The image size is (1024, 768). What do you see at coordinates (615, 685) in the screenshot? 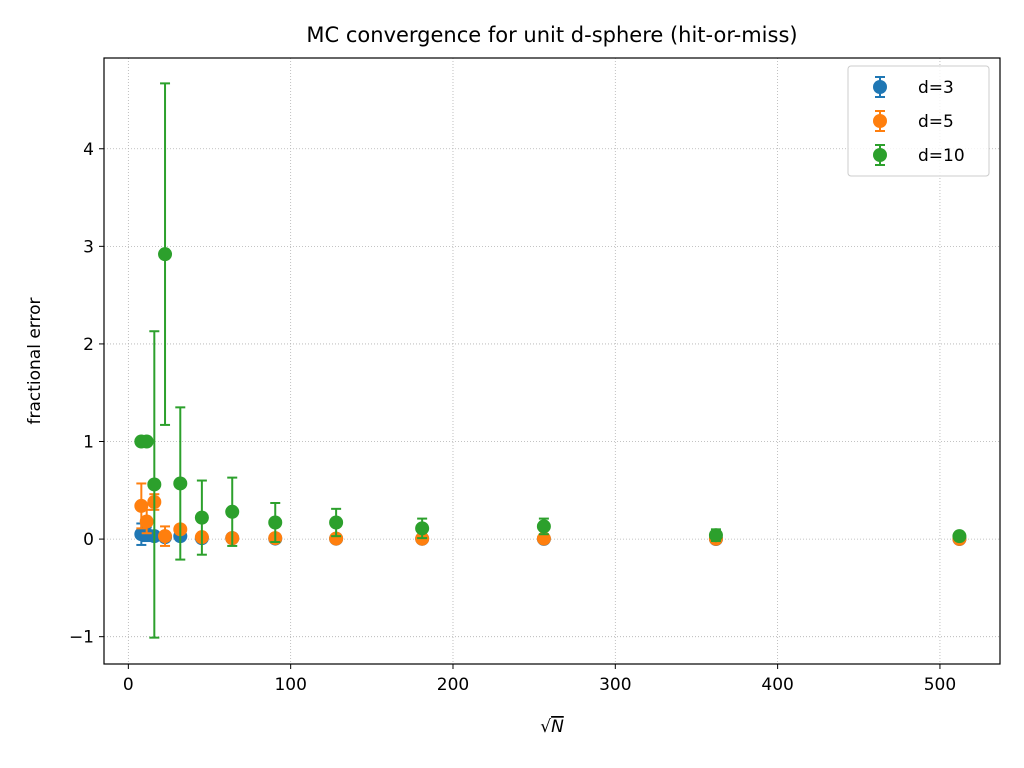
I see `x-tick-label: 300` at bounding box center [615, 685].